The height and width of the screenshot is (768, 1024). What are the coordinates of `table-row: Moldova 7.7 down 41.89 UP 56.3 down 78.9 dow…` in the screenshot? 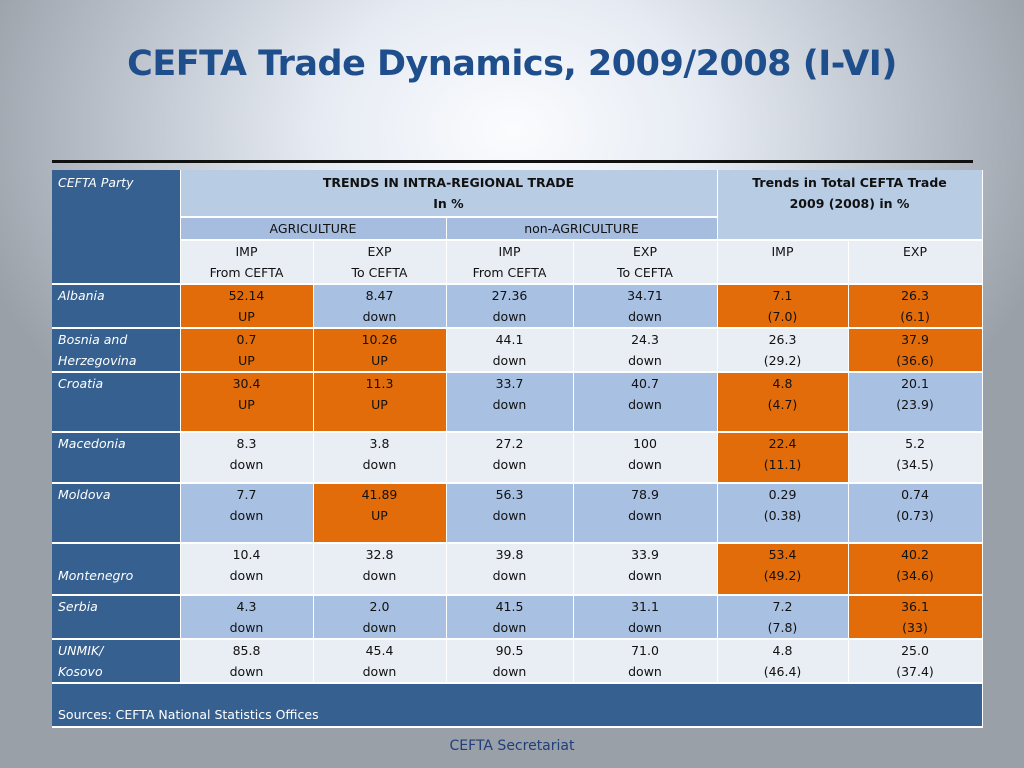 It's located at (517, 513).